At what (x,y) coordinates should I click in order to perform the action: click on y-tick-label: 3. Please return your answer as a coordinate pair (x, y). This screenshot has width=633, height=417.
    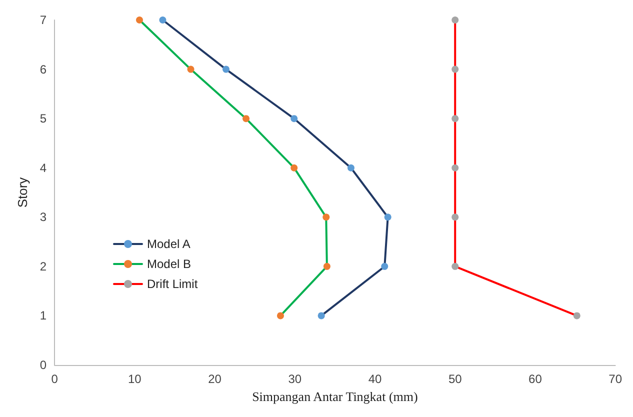
    Looking at the image, I should click on (43, 217).